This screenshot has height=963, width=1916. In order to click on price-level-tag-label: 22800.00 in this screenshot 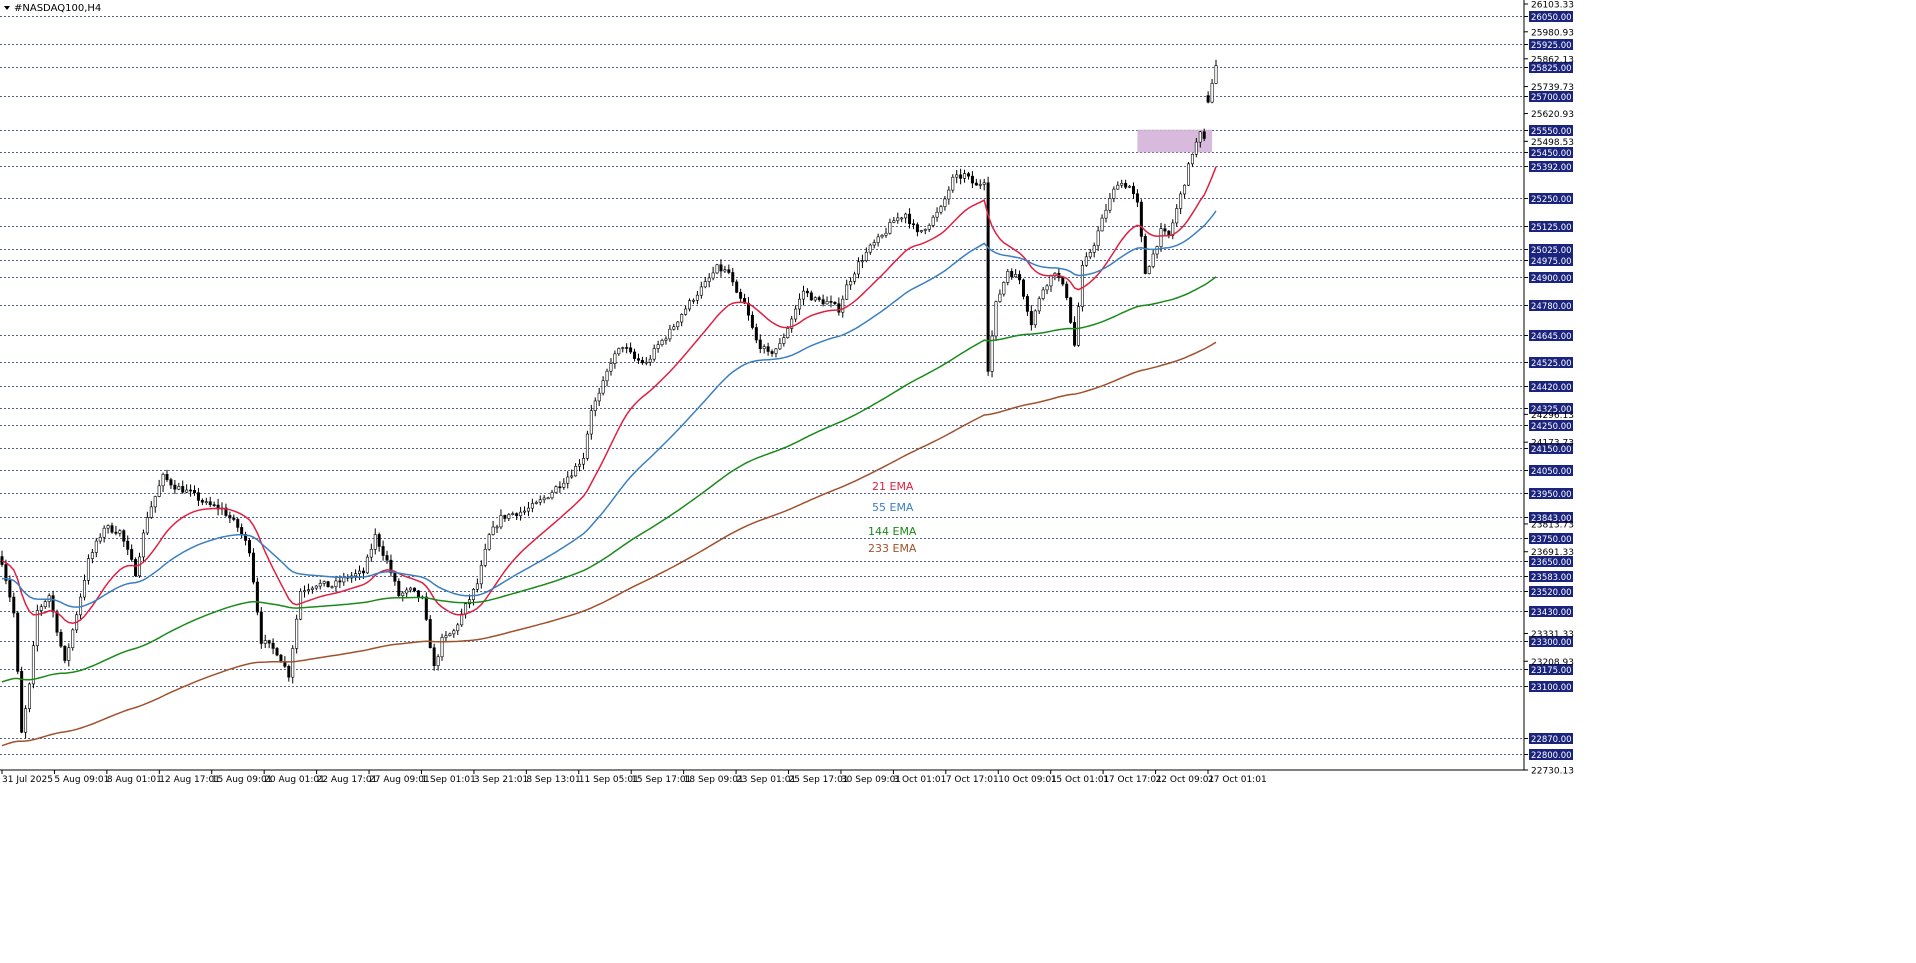, I will do `click(1551, 756)`.